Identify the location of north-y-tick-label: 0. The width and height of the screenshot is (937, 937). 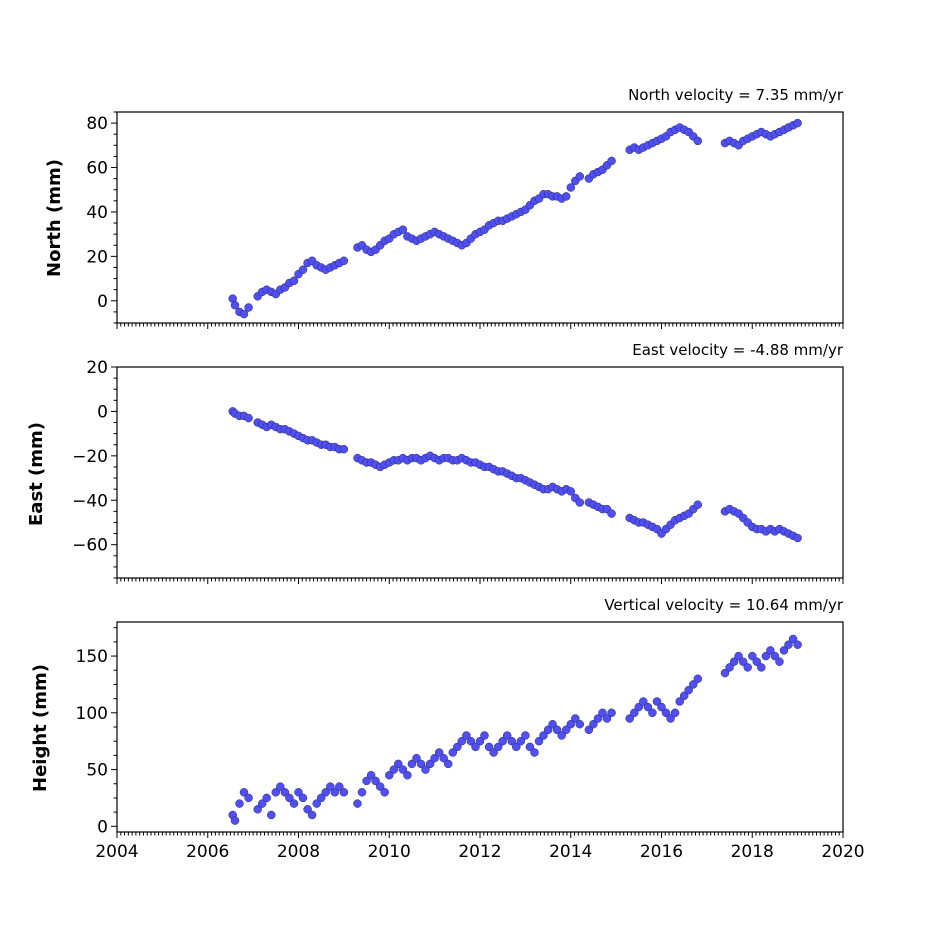
(102, 302).